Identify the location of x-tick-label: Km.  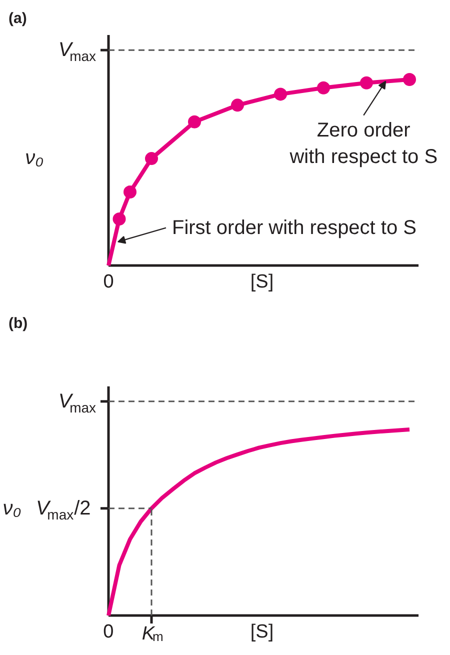
(153, 634).